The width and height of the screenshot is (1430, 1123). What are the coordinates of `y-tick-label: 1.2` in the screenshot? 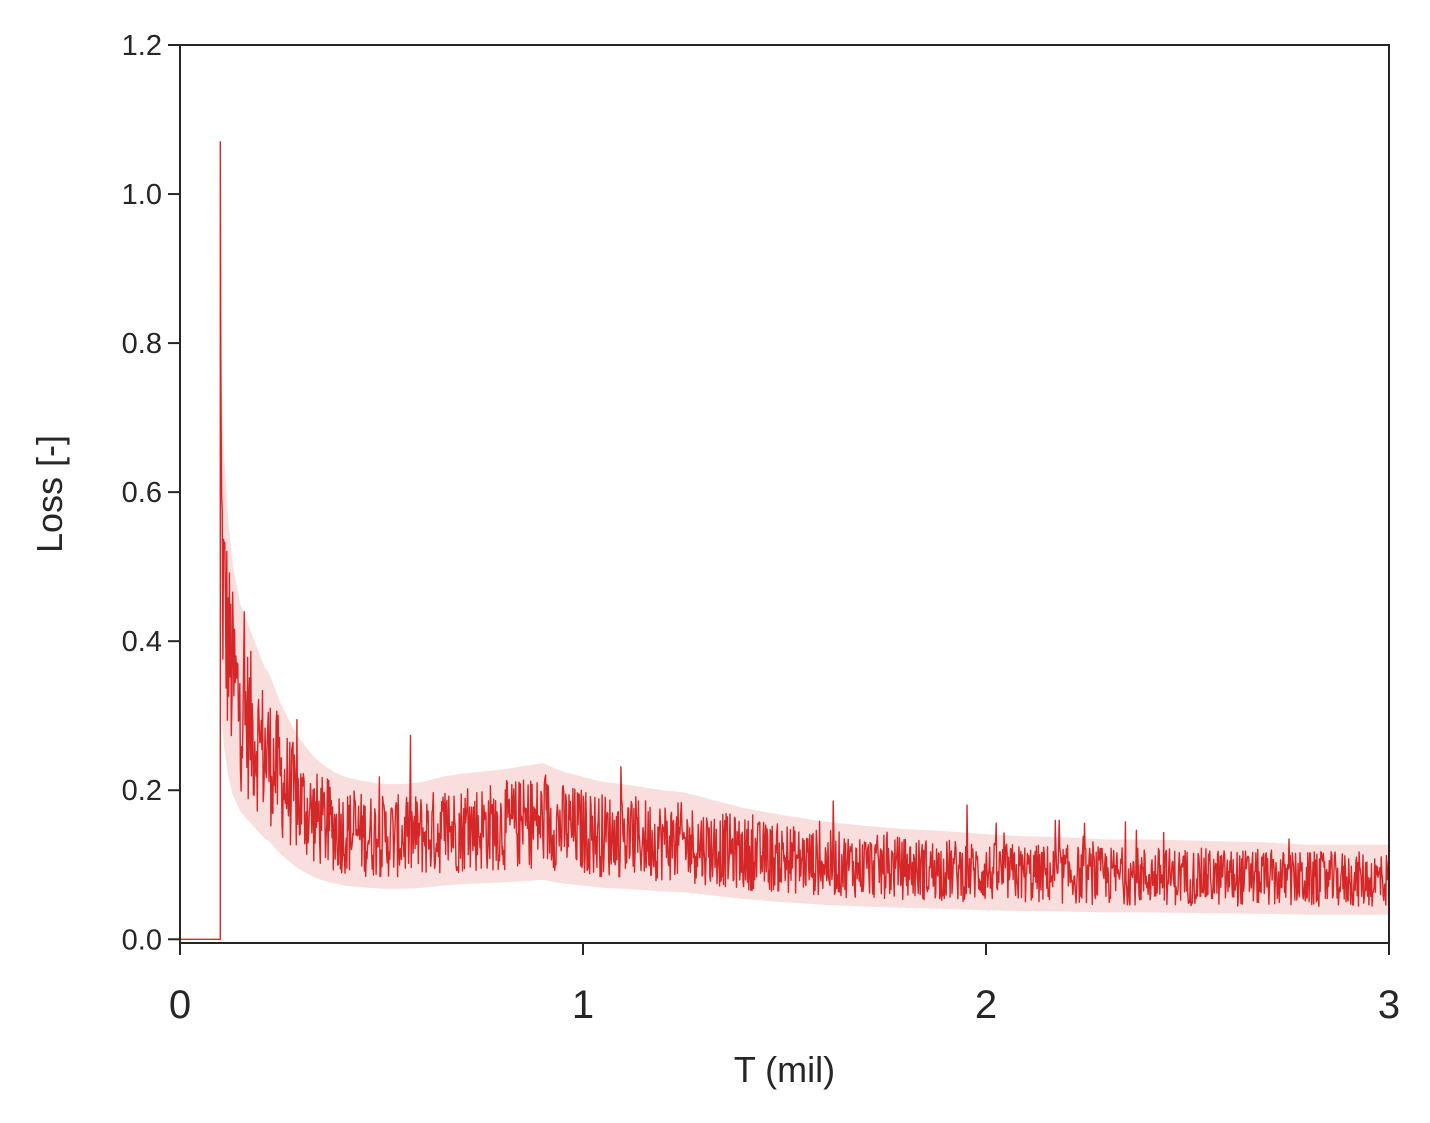 It's located at (142, 46).